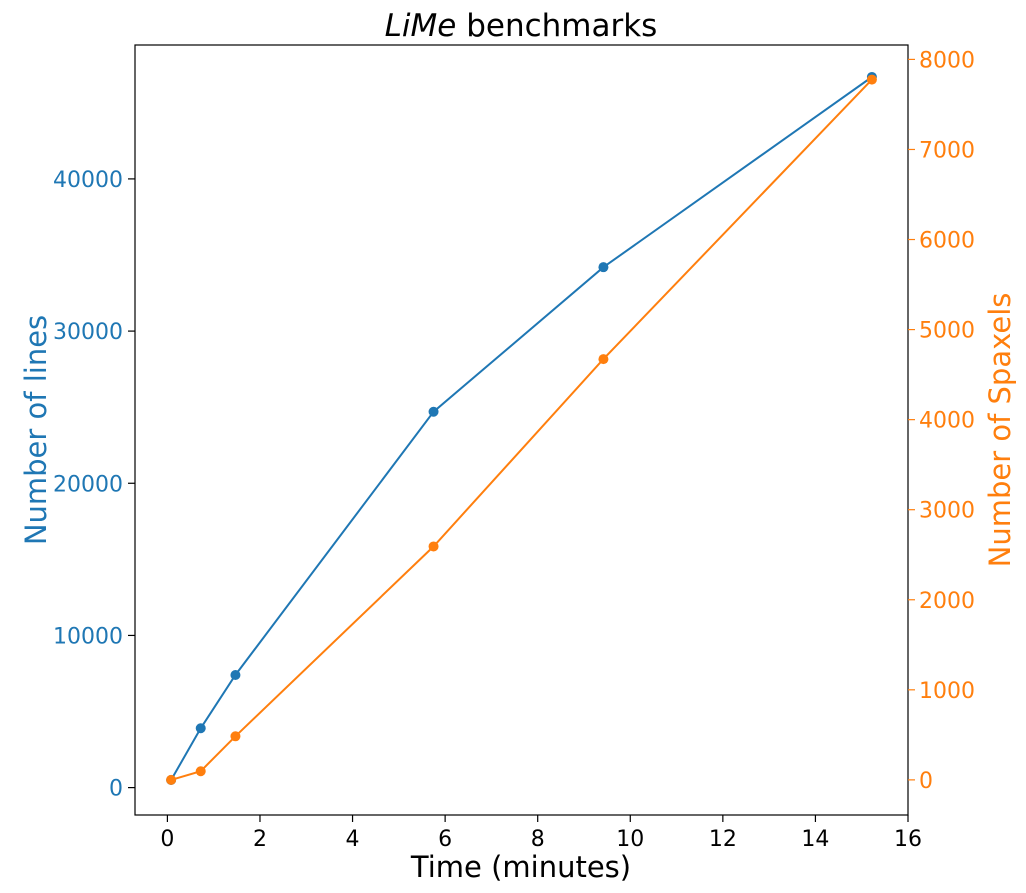 The height and width of the screenshot is (893, 1026). Describe the element at coordinates (630, 839) in the screenshot. I see `x-tick-label: 10` at that location.